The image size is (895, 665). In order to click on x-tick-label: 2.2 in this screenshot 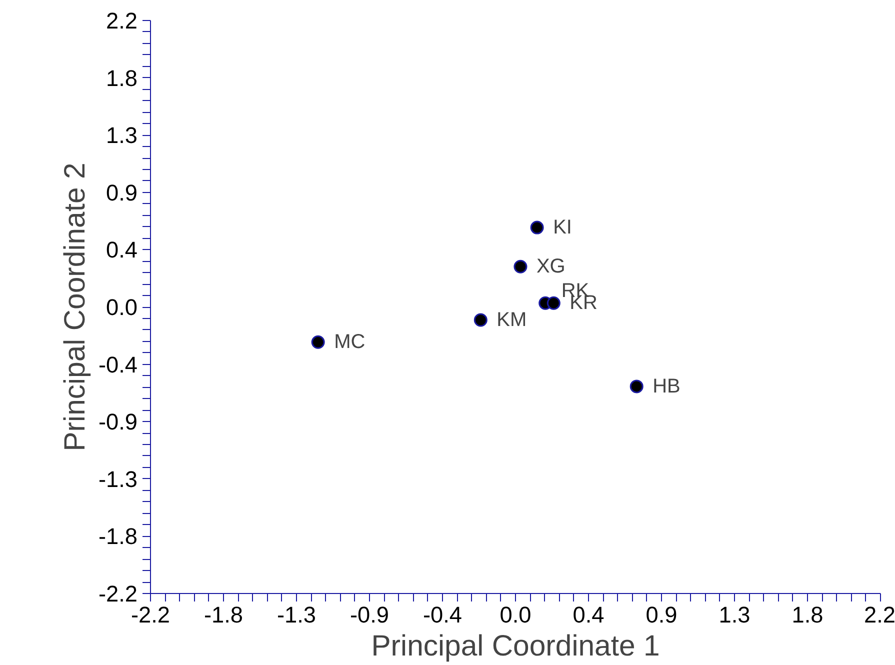, I will do `click(879, 615)`.